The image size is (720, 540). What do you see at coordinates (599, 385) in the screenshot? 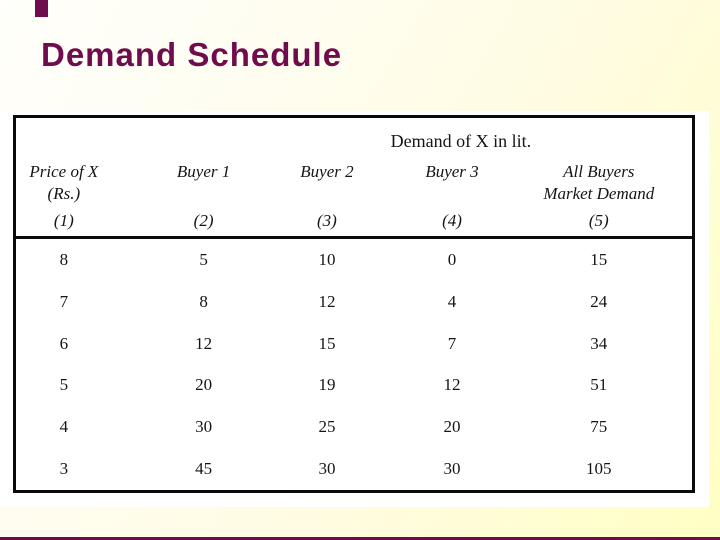
I see `table-cell: 51` at bounding box center [599, 385].